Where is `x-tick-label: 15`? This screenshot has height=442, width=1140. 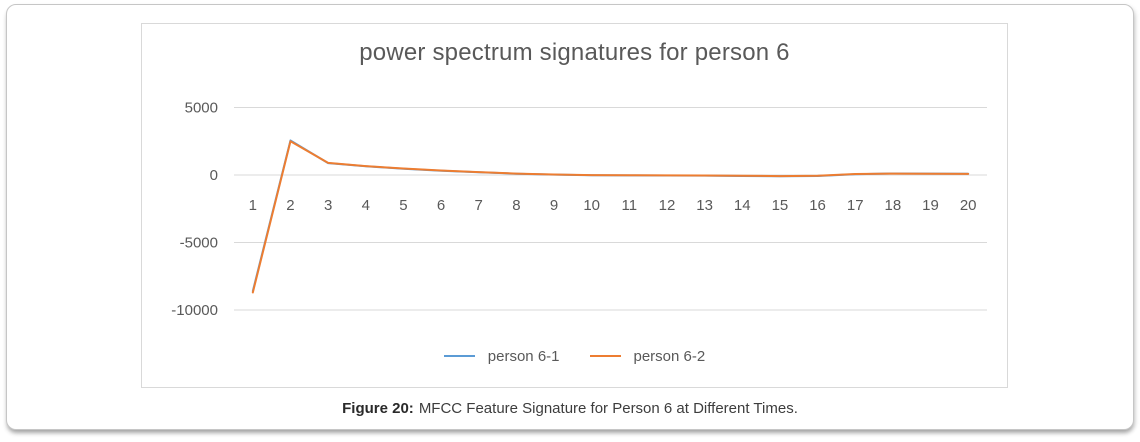 x-tick-label: 15 is located at coordinates (780, 205).